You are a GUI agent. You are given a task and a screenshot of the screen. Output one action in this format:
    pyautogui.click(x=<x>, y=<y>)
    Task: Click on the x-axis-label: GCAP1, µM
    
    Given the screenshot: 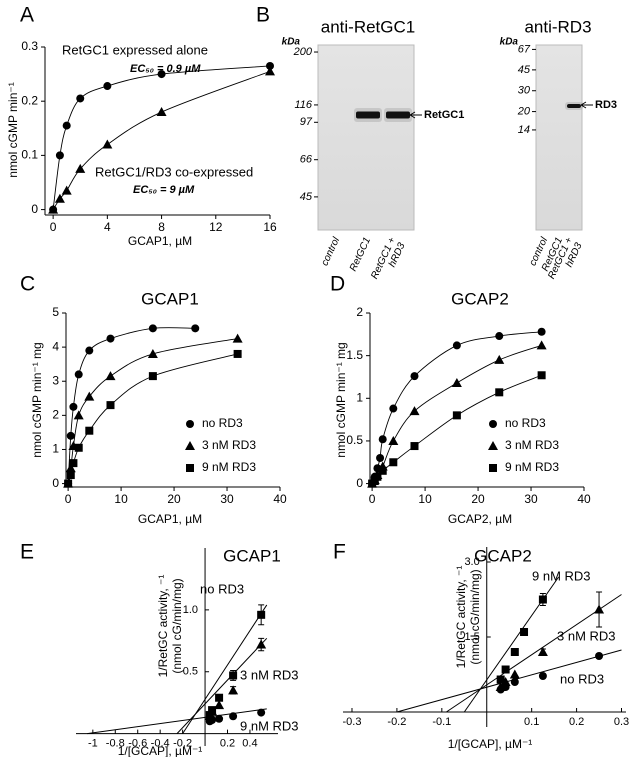 What is the action you would take?
    pyautogui.click(x=160, y=241)
    